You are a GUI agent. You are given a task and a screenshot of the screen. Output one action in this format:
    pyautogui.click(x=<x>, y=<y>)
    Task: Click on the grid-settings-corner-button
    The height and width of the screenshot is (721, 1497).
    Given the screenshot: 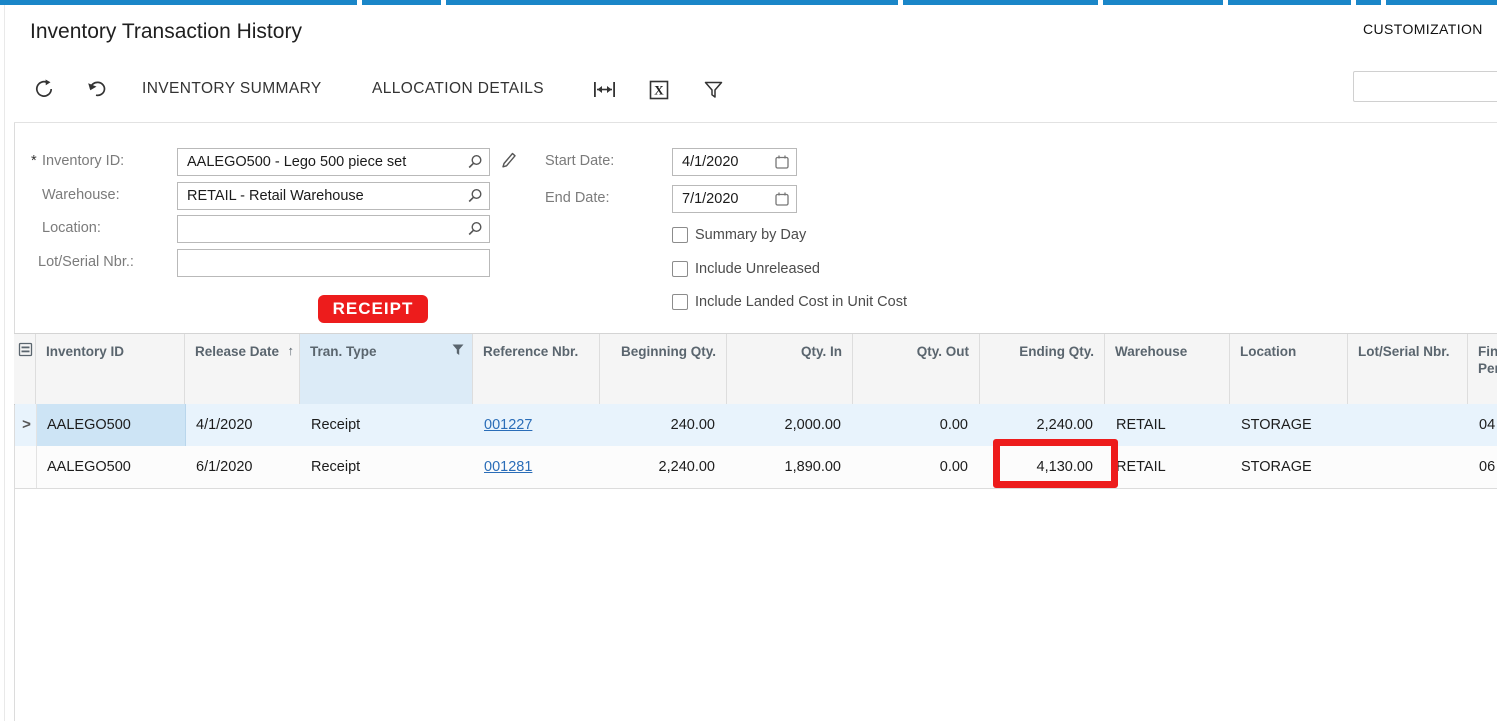 What is the action you would take?
    pyautogui.click(x=25, y=369)
    